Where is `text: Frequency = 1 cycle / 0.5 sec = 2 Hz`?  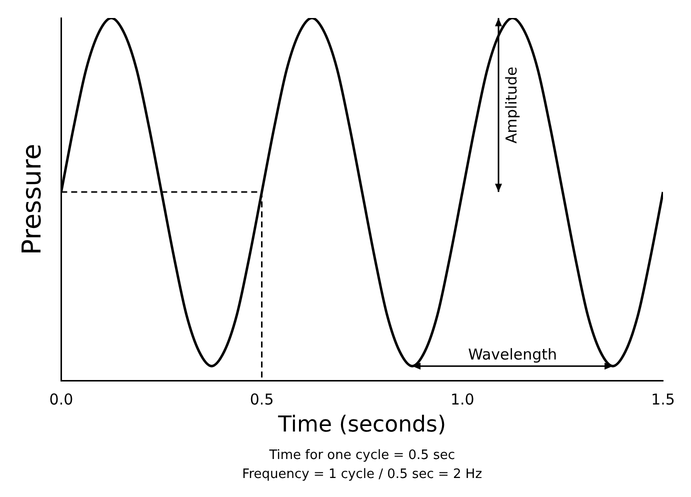 text: Frequency = 1 cycle / 0.5 sec = 2 Hz is located at coordinates (362, 474).